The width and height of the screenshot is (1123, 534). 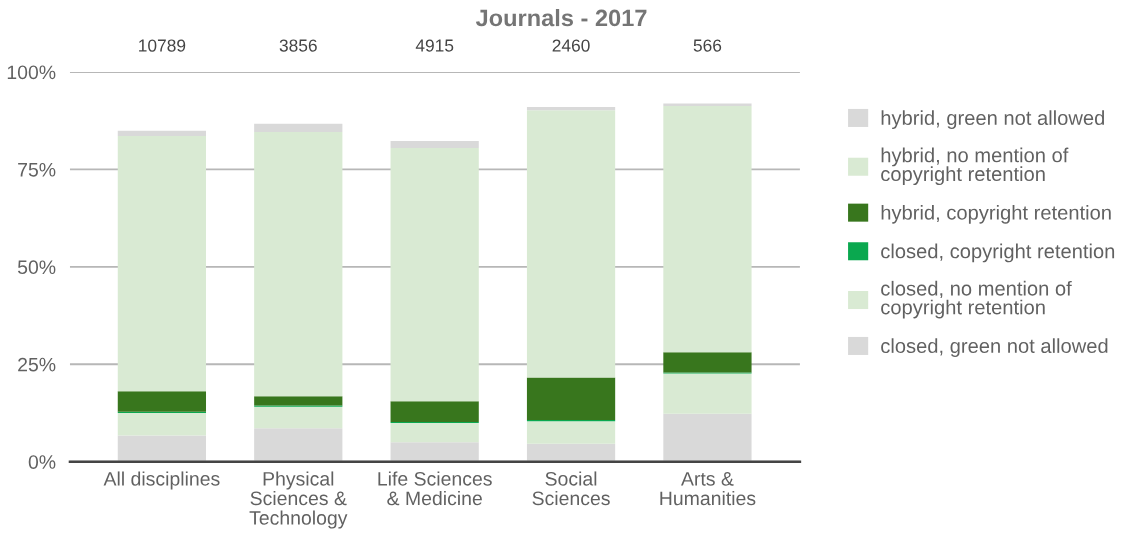 I want to click on x-tick-label: All disciplines, so click(x=161, y=480).